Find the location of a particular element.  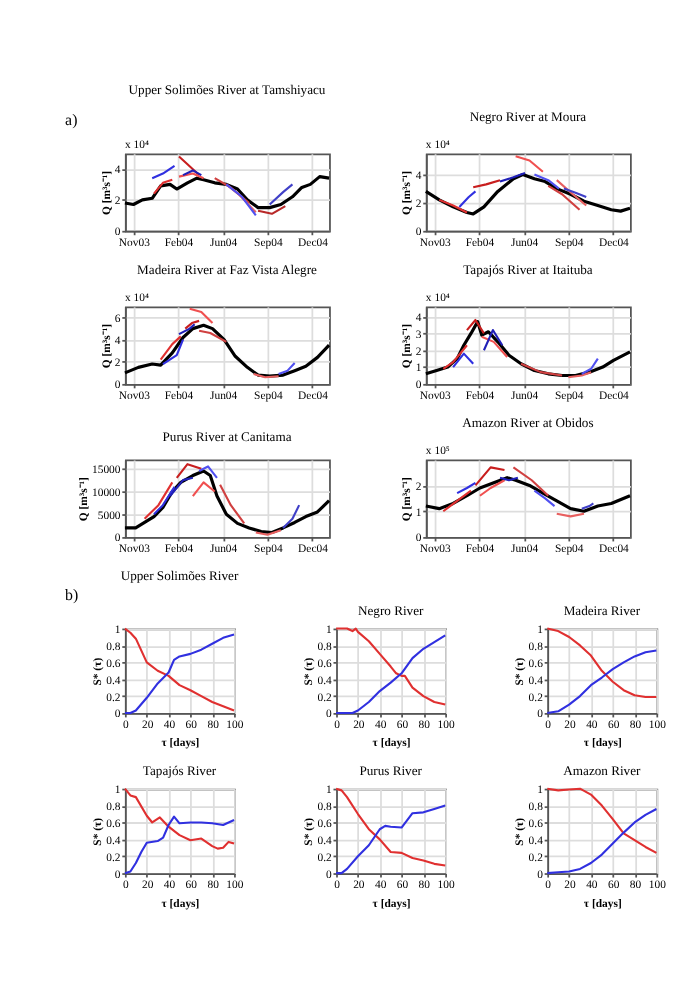

text: a) is located at coordinates (72, 120).